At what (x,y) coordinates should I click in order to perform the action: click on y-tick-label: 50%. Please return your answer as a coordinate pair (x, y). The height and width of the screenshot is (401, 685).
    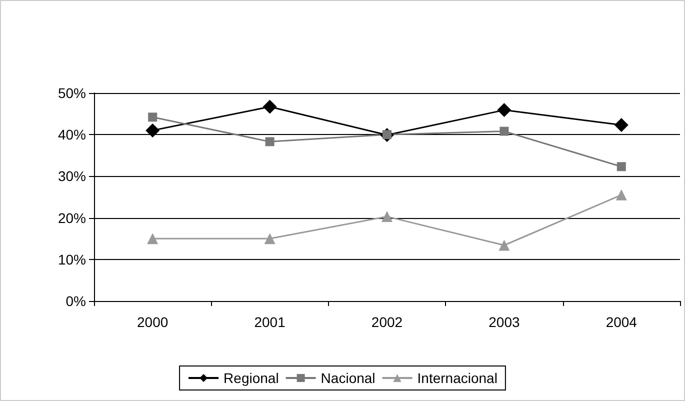
    Looking at the image, I should click on (72, 93).